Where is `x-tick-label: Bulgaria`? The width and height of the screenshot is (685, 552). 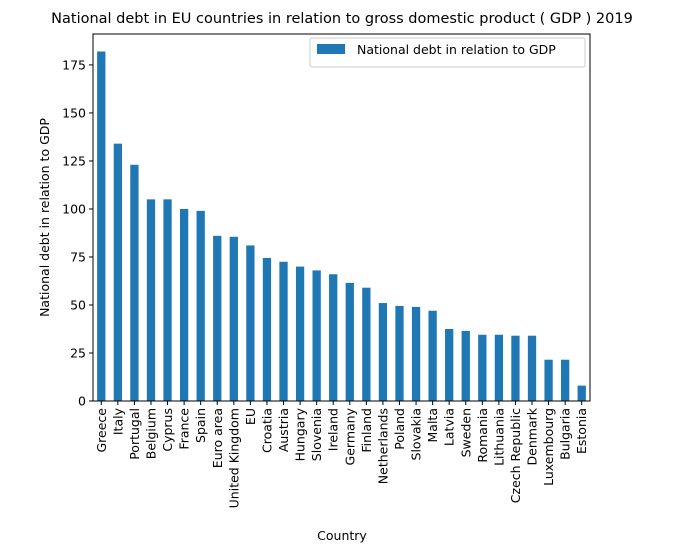 x-tick-label: Bulgaria is located at coordinates (565, 434).